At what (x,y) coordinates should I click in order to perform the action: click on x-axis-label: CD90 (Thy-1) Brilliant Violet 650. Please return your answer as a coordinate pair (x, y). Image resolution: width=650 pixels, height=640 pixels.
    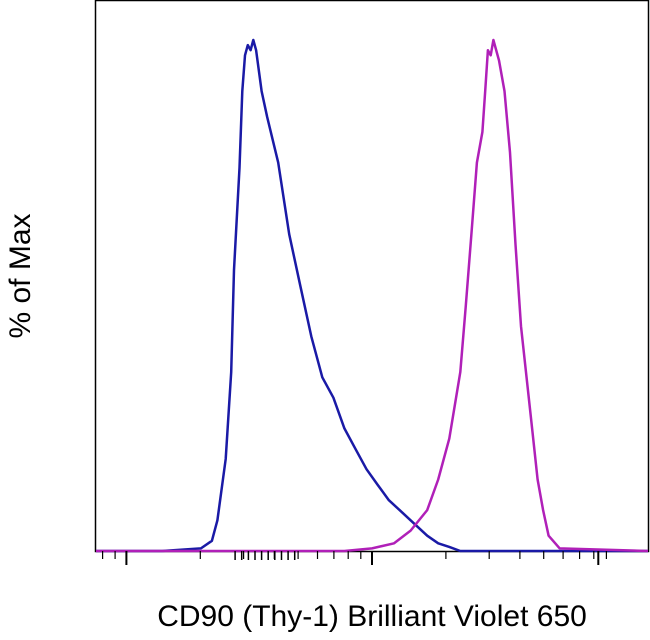
    Looking at the image, I should click on (372, 616).